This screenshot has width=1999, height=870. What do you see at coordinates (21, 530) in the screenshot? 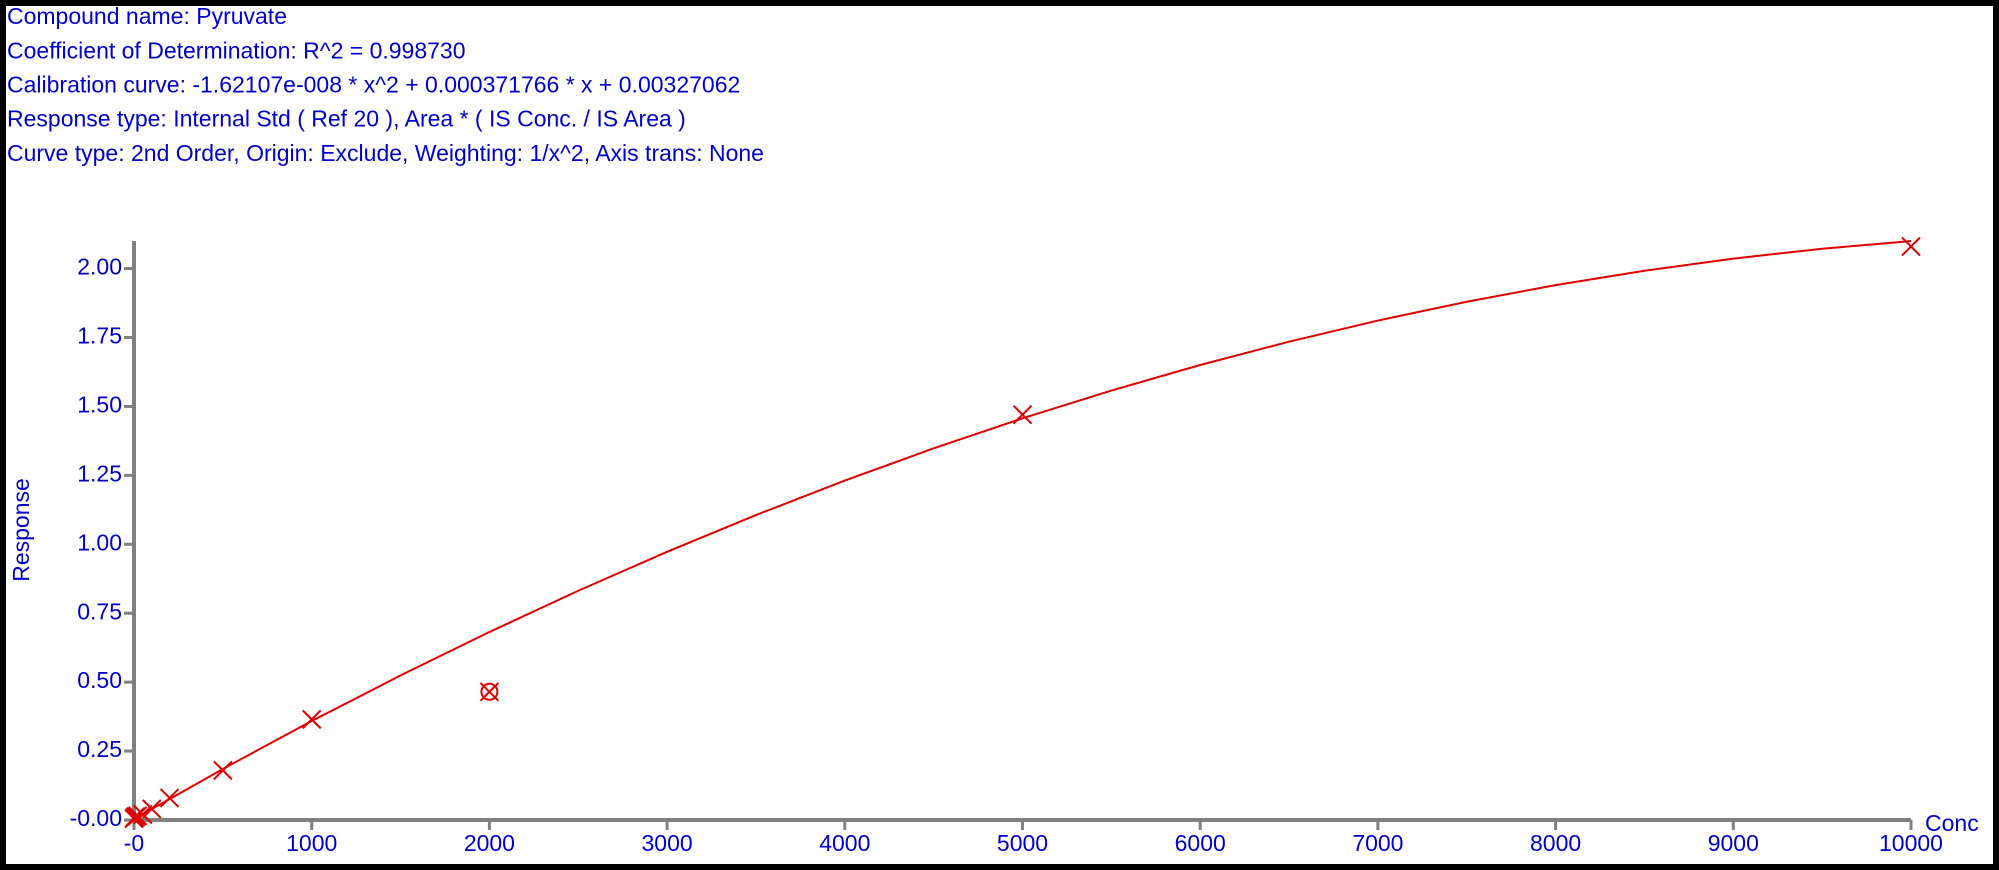
I see `y-axis-label: Response` at bounding box center [21, 530].